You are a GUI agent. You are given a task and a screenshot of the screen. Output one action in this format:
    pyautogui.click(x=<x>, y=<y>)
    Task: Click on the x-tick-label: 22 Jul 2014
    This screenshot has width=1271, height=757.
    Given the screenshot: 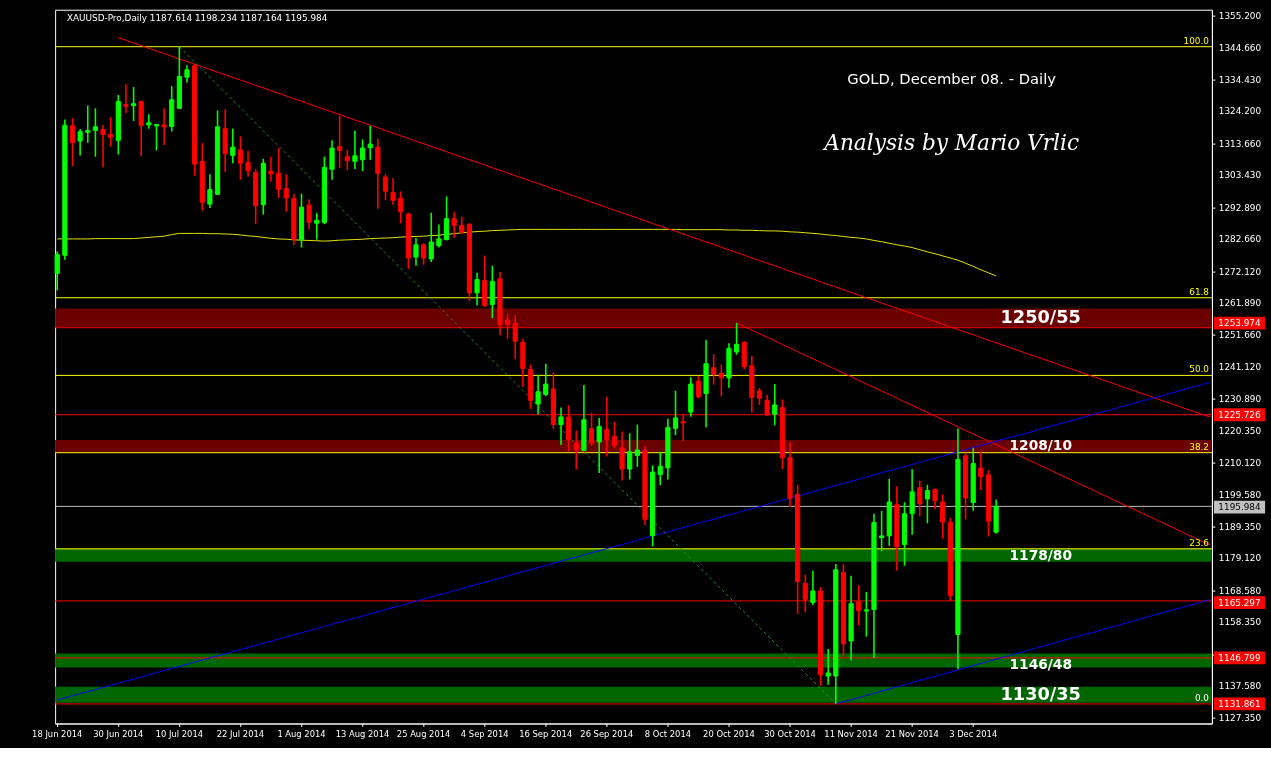 What is the action you would take?
    pyautogui.click(x=240, y=733)
    